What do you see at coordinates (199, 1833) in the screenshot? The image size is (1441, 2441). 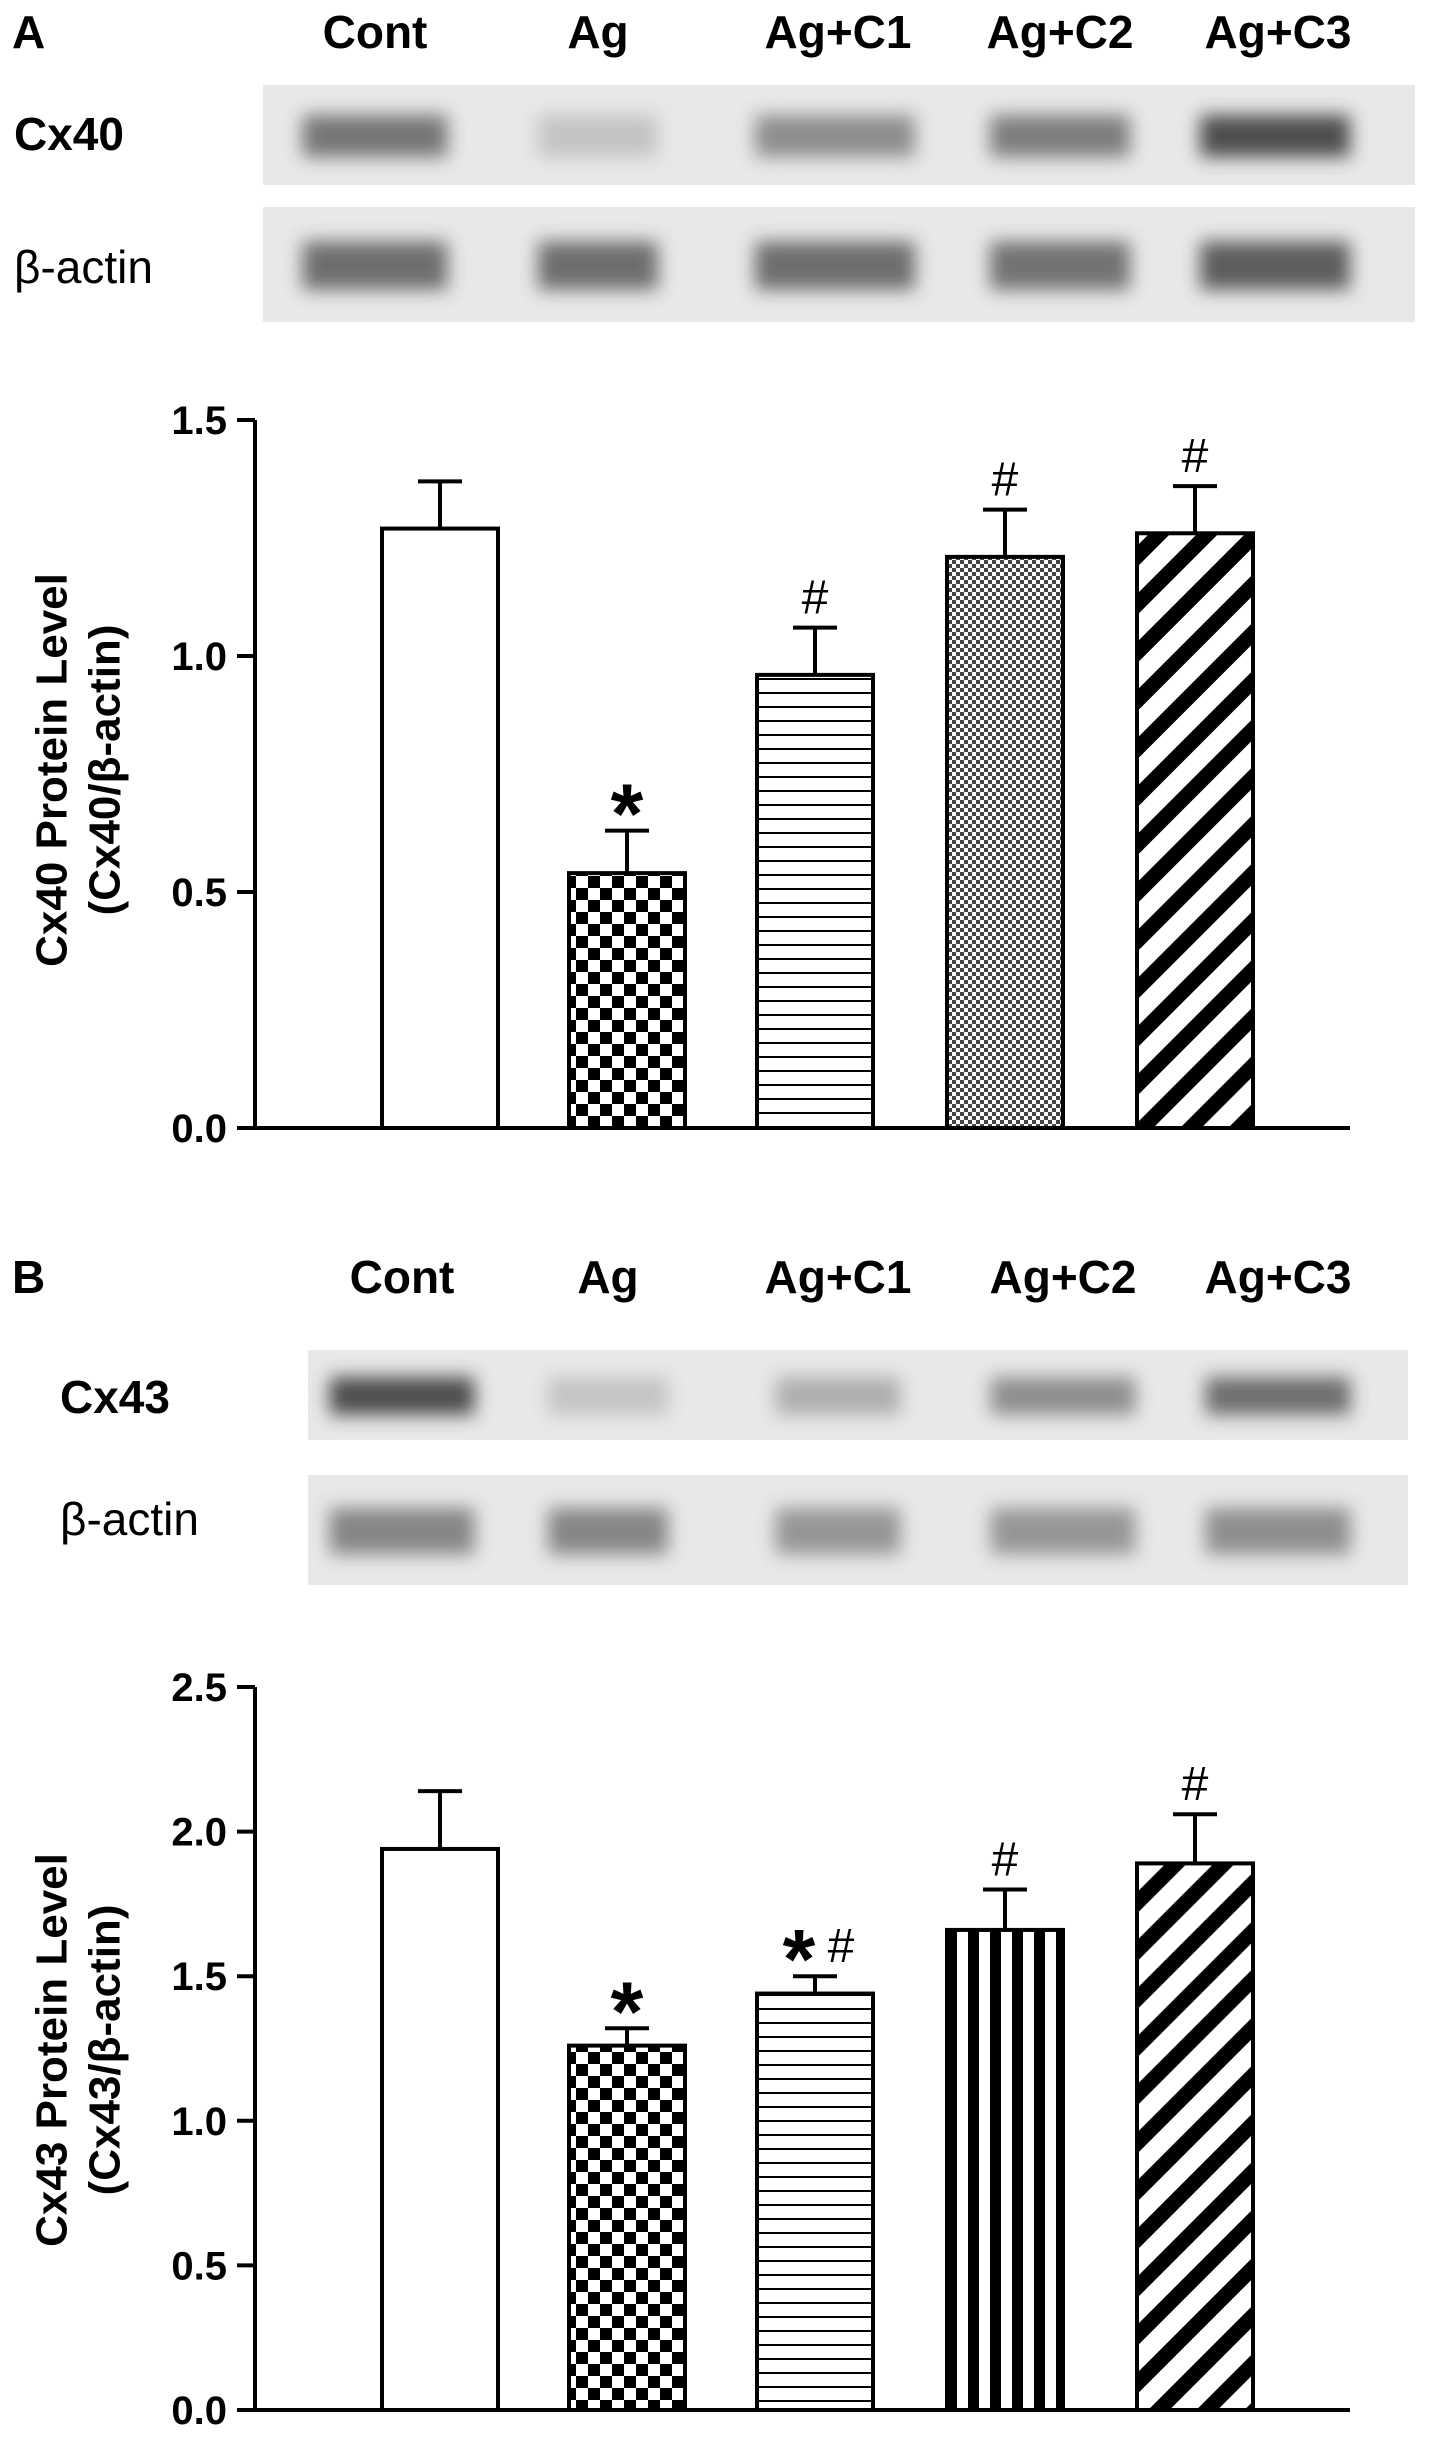 I see `y-tick-label: 2.0` at bounding box center [199, 1833].